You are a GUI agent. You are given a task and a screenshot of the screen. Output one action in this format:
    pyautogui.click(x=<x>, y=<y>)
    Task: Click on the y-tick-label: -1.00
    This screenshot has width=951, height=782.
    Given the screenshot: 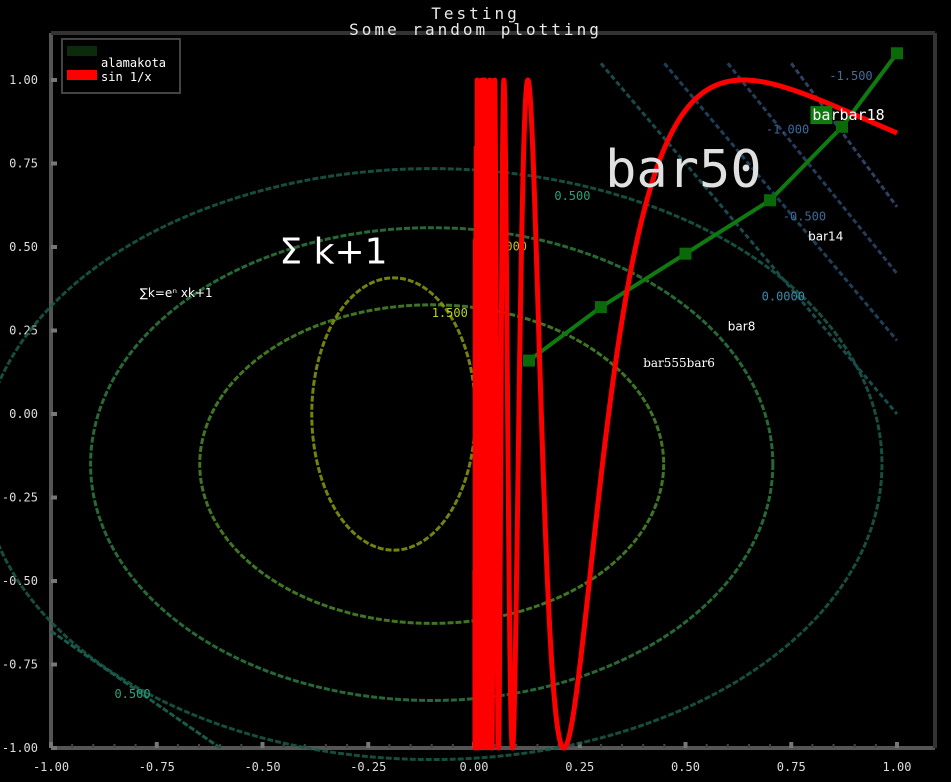 What is the action you would take?
    pyautogui.click(x=20, y=748)
    